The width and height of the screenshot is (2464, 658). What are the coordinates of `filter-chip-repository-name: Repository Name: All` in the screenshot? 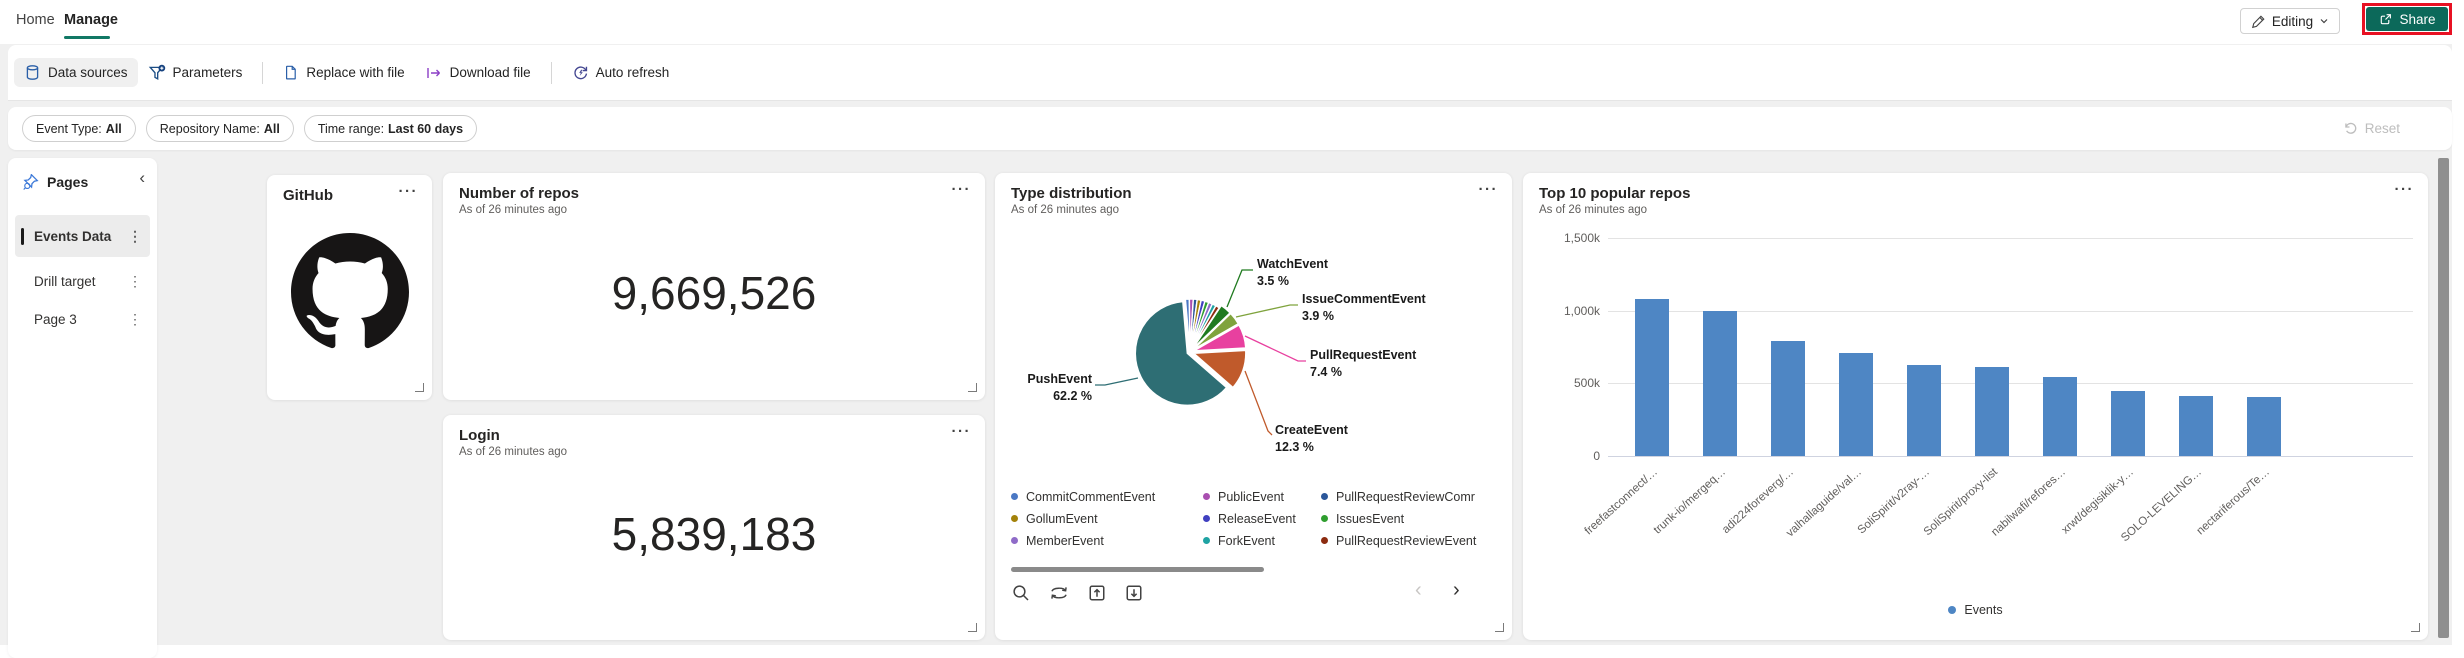 It's located at (219, 128).